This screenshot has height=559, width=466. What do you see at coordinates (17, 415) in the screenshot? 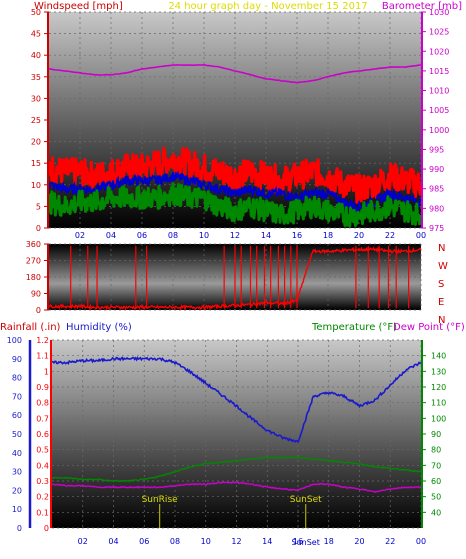
I see `humidity-tick-label: 60` at bounding box center [17, 415].